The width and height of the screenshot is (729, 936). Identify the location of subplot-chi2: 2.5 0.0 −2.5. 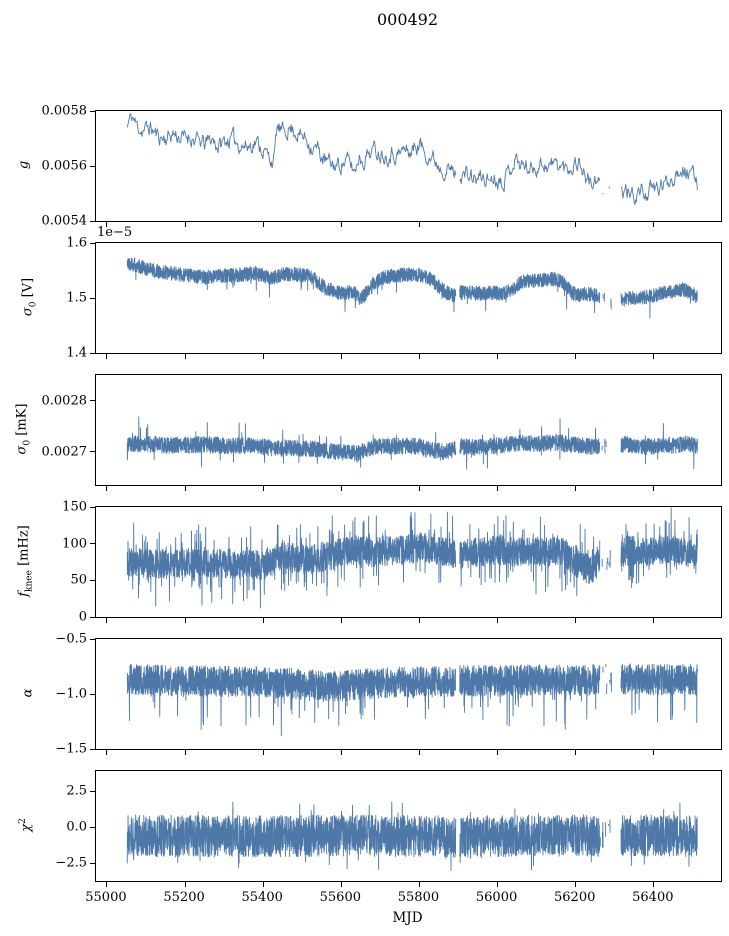
(364, 836).